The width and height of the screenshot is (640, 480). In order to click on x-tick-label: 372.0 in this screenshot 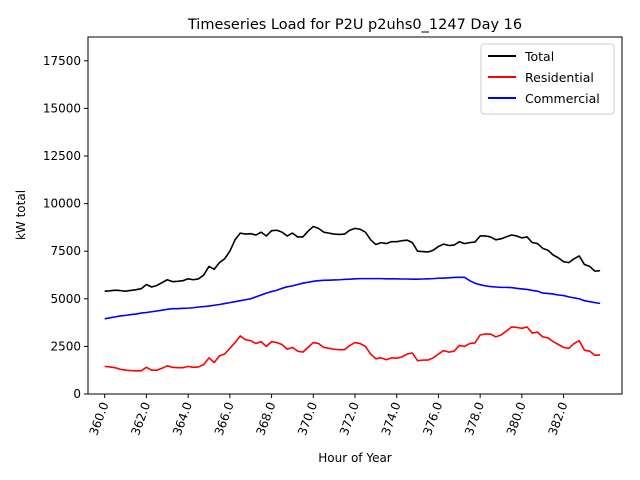, I will do `click(349, 418)`.